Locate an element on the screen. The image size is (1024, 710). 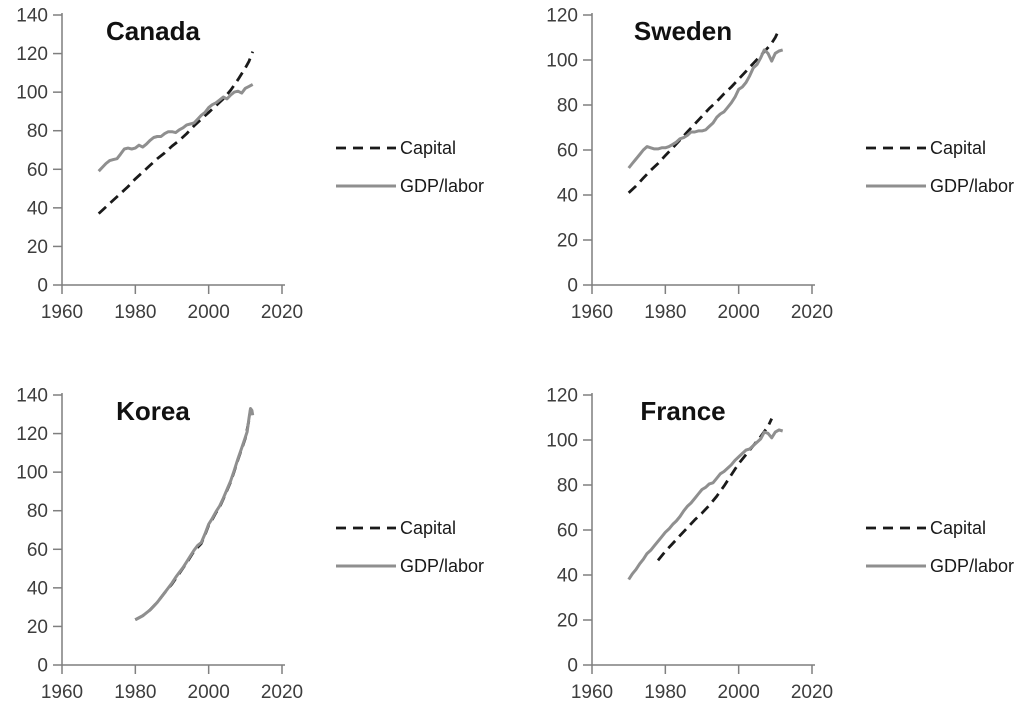
korea-plot: 0 20 40 60 80 100 120 140 1960 1980 2000 2020 is located at coordinates (159, 545).